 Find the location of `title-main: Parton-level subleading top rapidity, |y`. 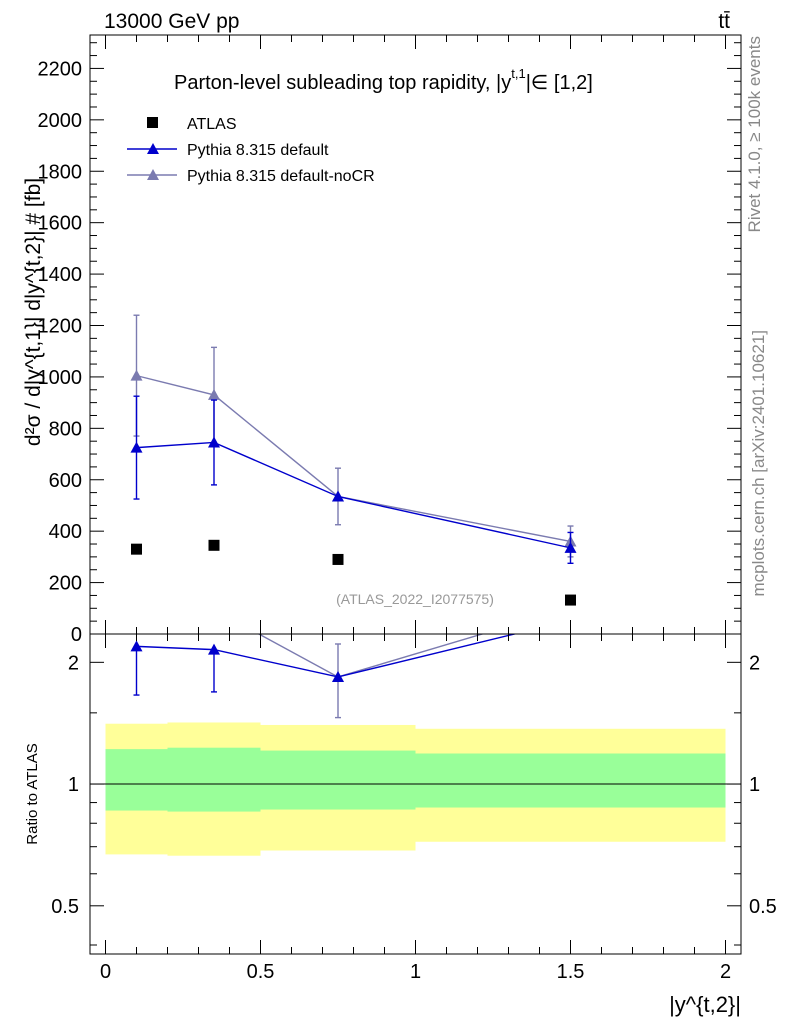

title-main: Parton-level subleading top rapidity, |y is located at coordinates (342, 83).